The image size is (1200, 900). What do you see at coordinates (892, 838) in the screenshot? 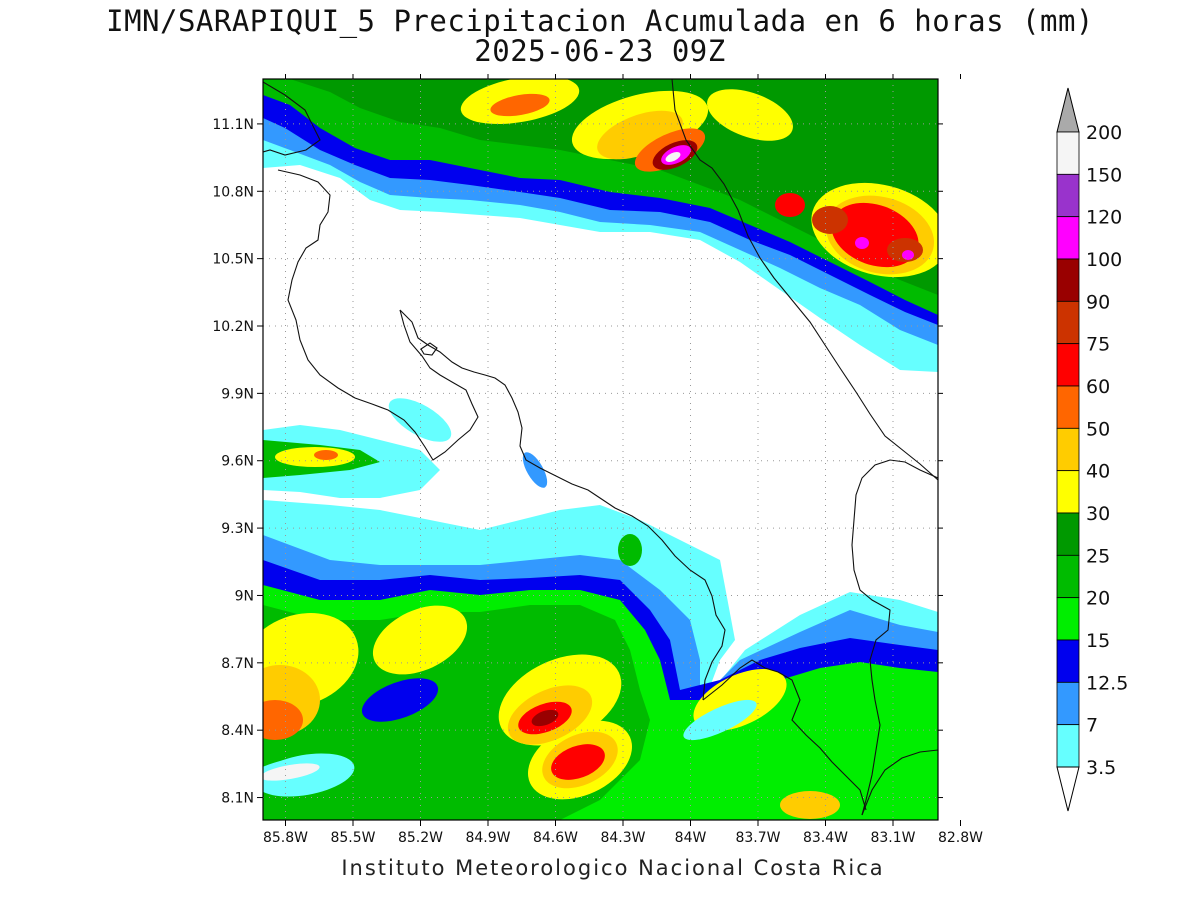
I see `lon-tick-label: 83.1W` at bounding box center [892, 838].